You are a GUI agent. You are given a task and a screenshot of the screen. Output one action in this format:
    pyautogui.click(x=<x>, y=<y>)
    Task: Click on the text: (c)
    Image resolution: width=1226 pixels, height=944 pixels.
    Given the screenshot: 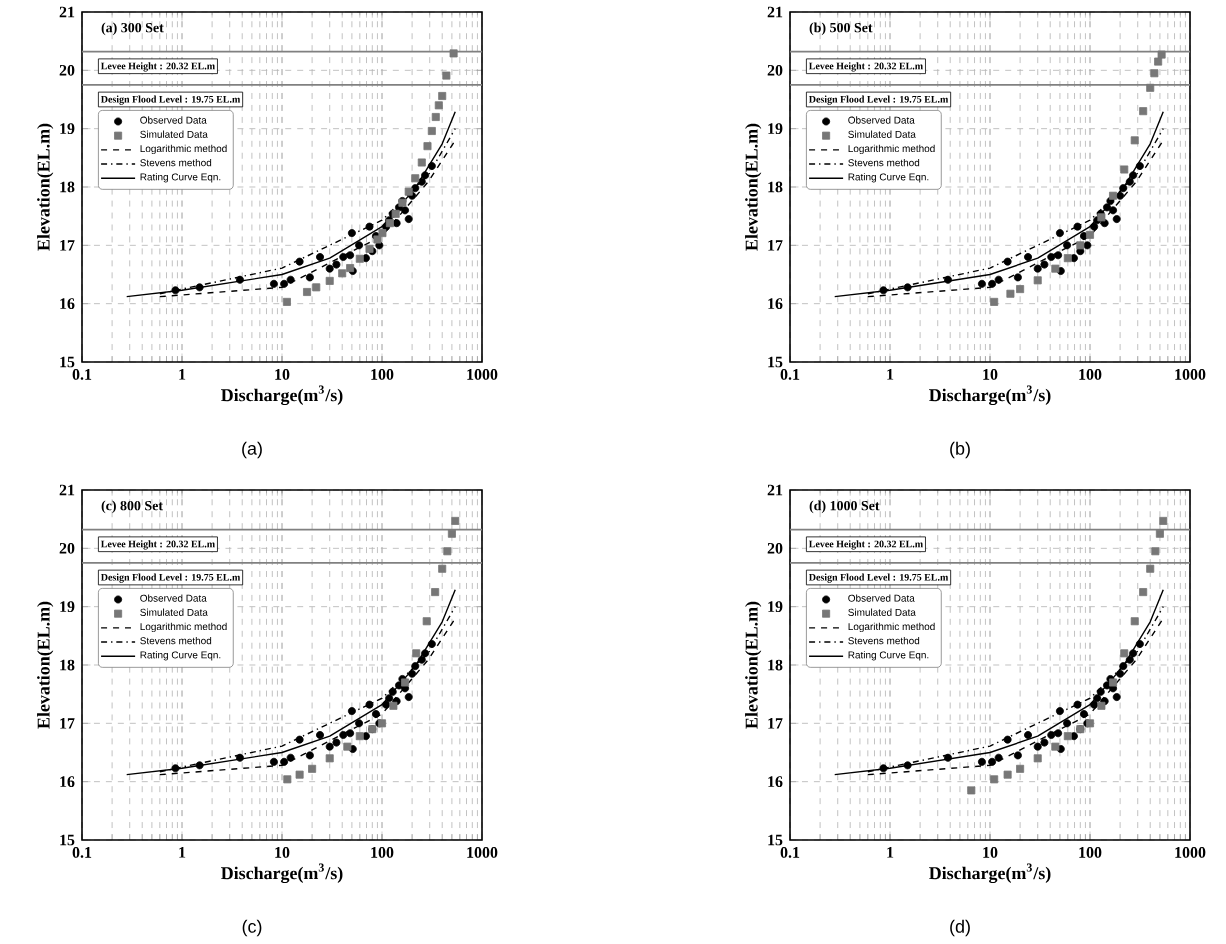 What is the action you would take?
    pyautogui.click(x=252, y=928)
    